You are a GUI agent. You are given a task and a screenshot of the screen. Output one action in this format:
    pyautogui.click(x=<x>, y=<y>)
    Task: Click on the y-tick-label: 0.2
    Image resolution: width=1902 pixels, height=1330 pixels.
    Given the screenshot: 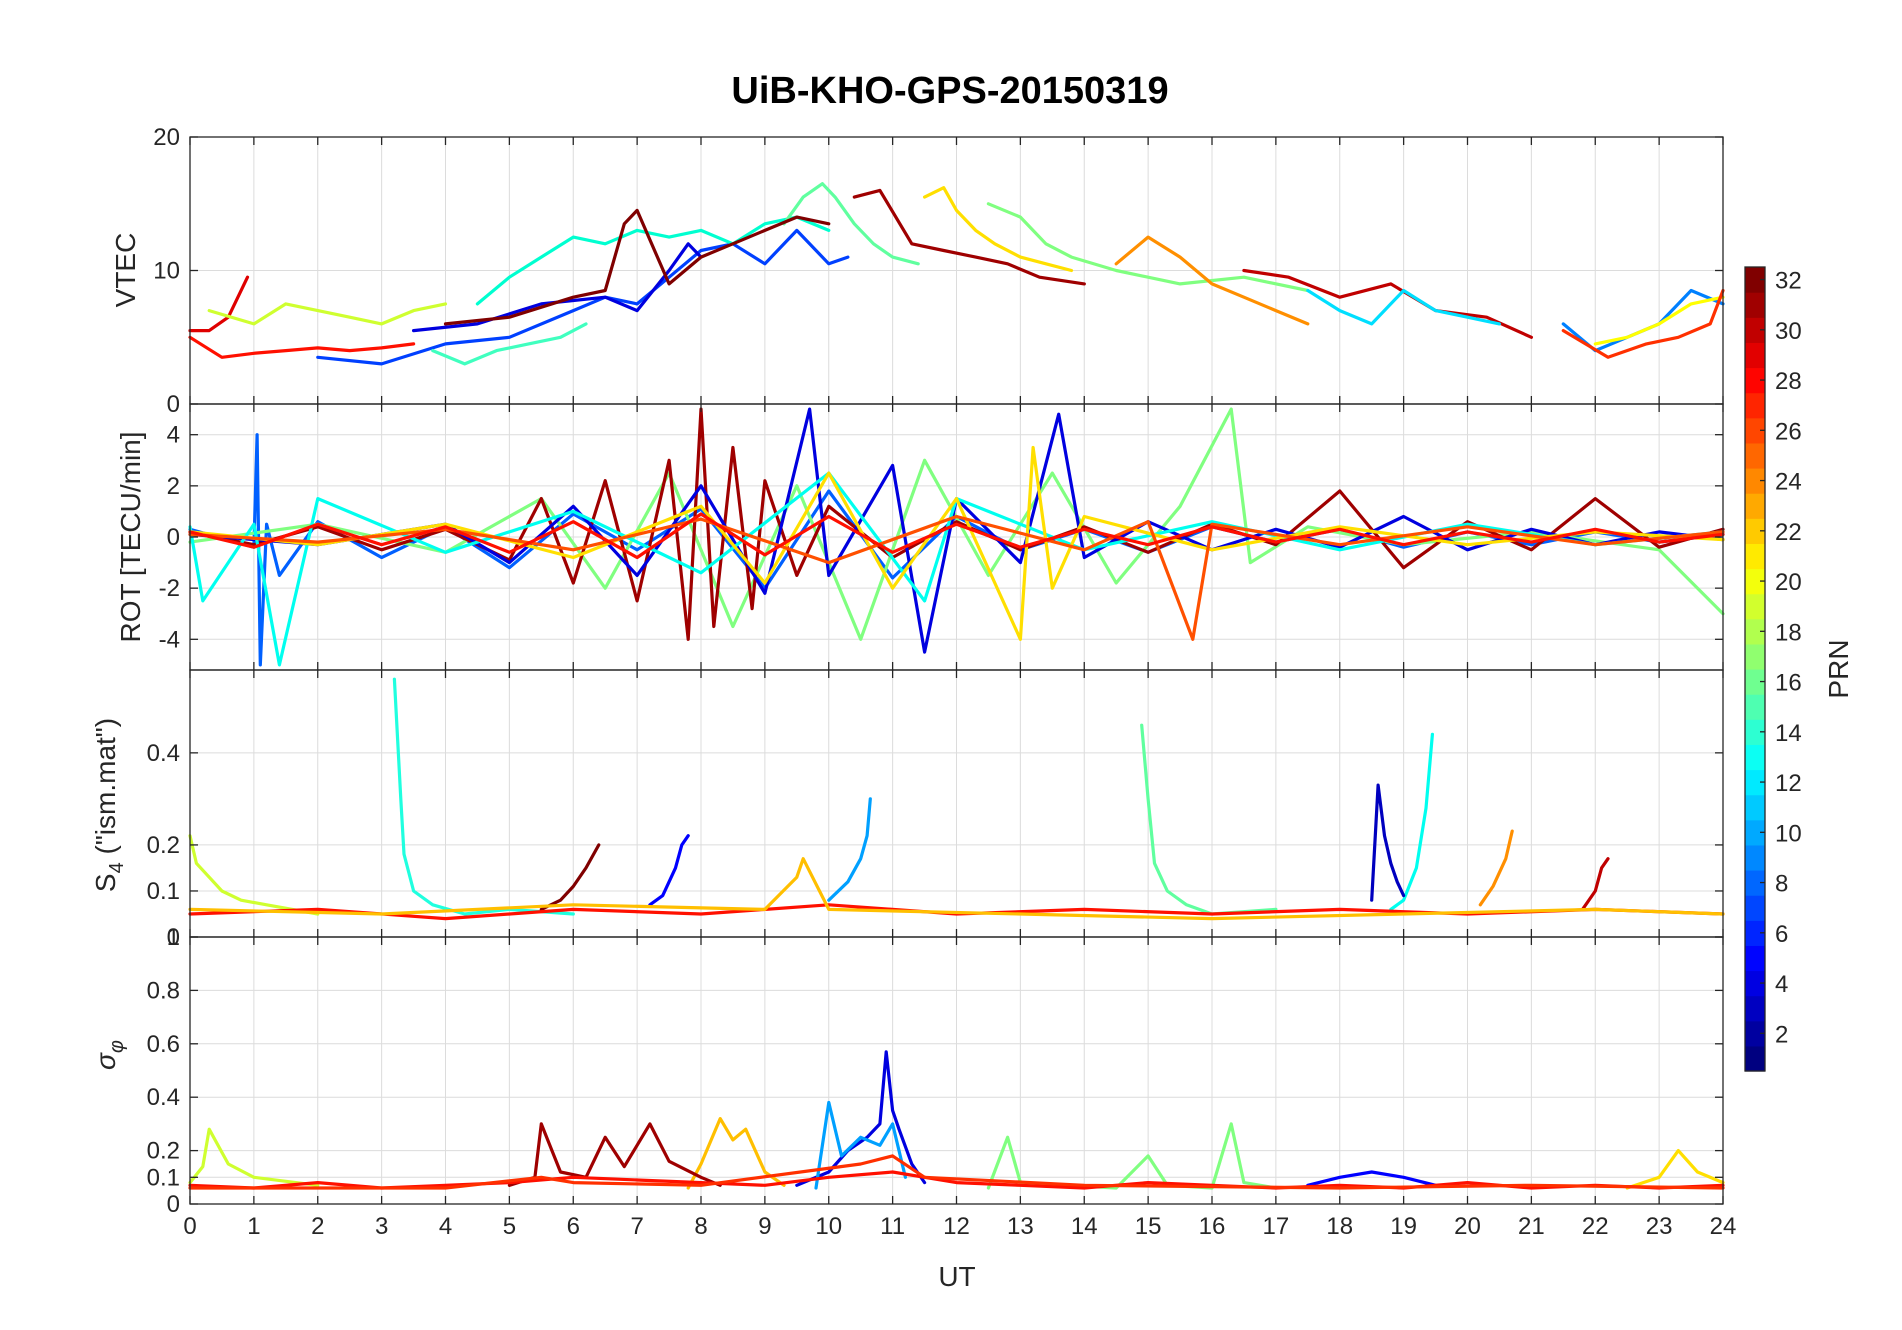 What is the action you would take?
    pyautogui.click(x=163, y=1151)
    